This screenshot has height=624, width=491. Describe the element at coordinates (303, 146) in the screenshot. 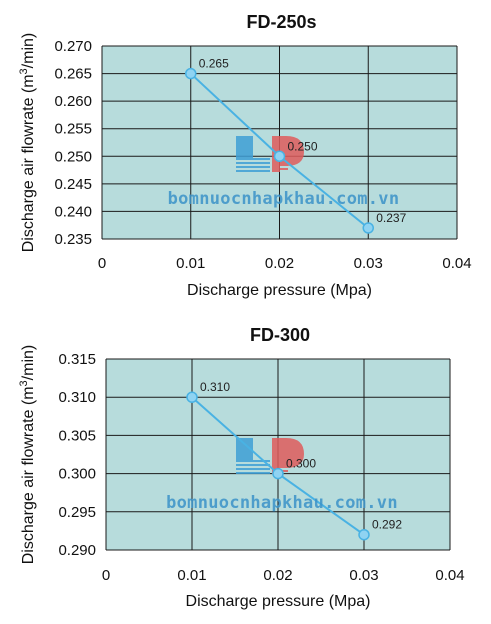

I see `data-label: 0.250` at that location.